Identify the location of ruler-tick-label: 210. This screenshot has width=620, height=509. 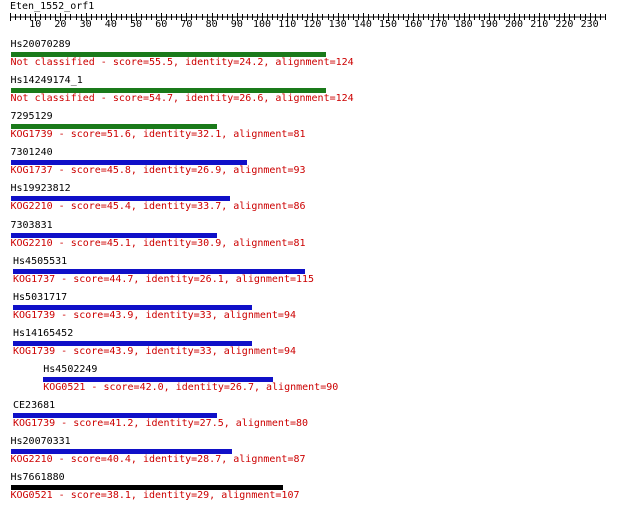
(539, 24).